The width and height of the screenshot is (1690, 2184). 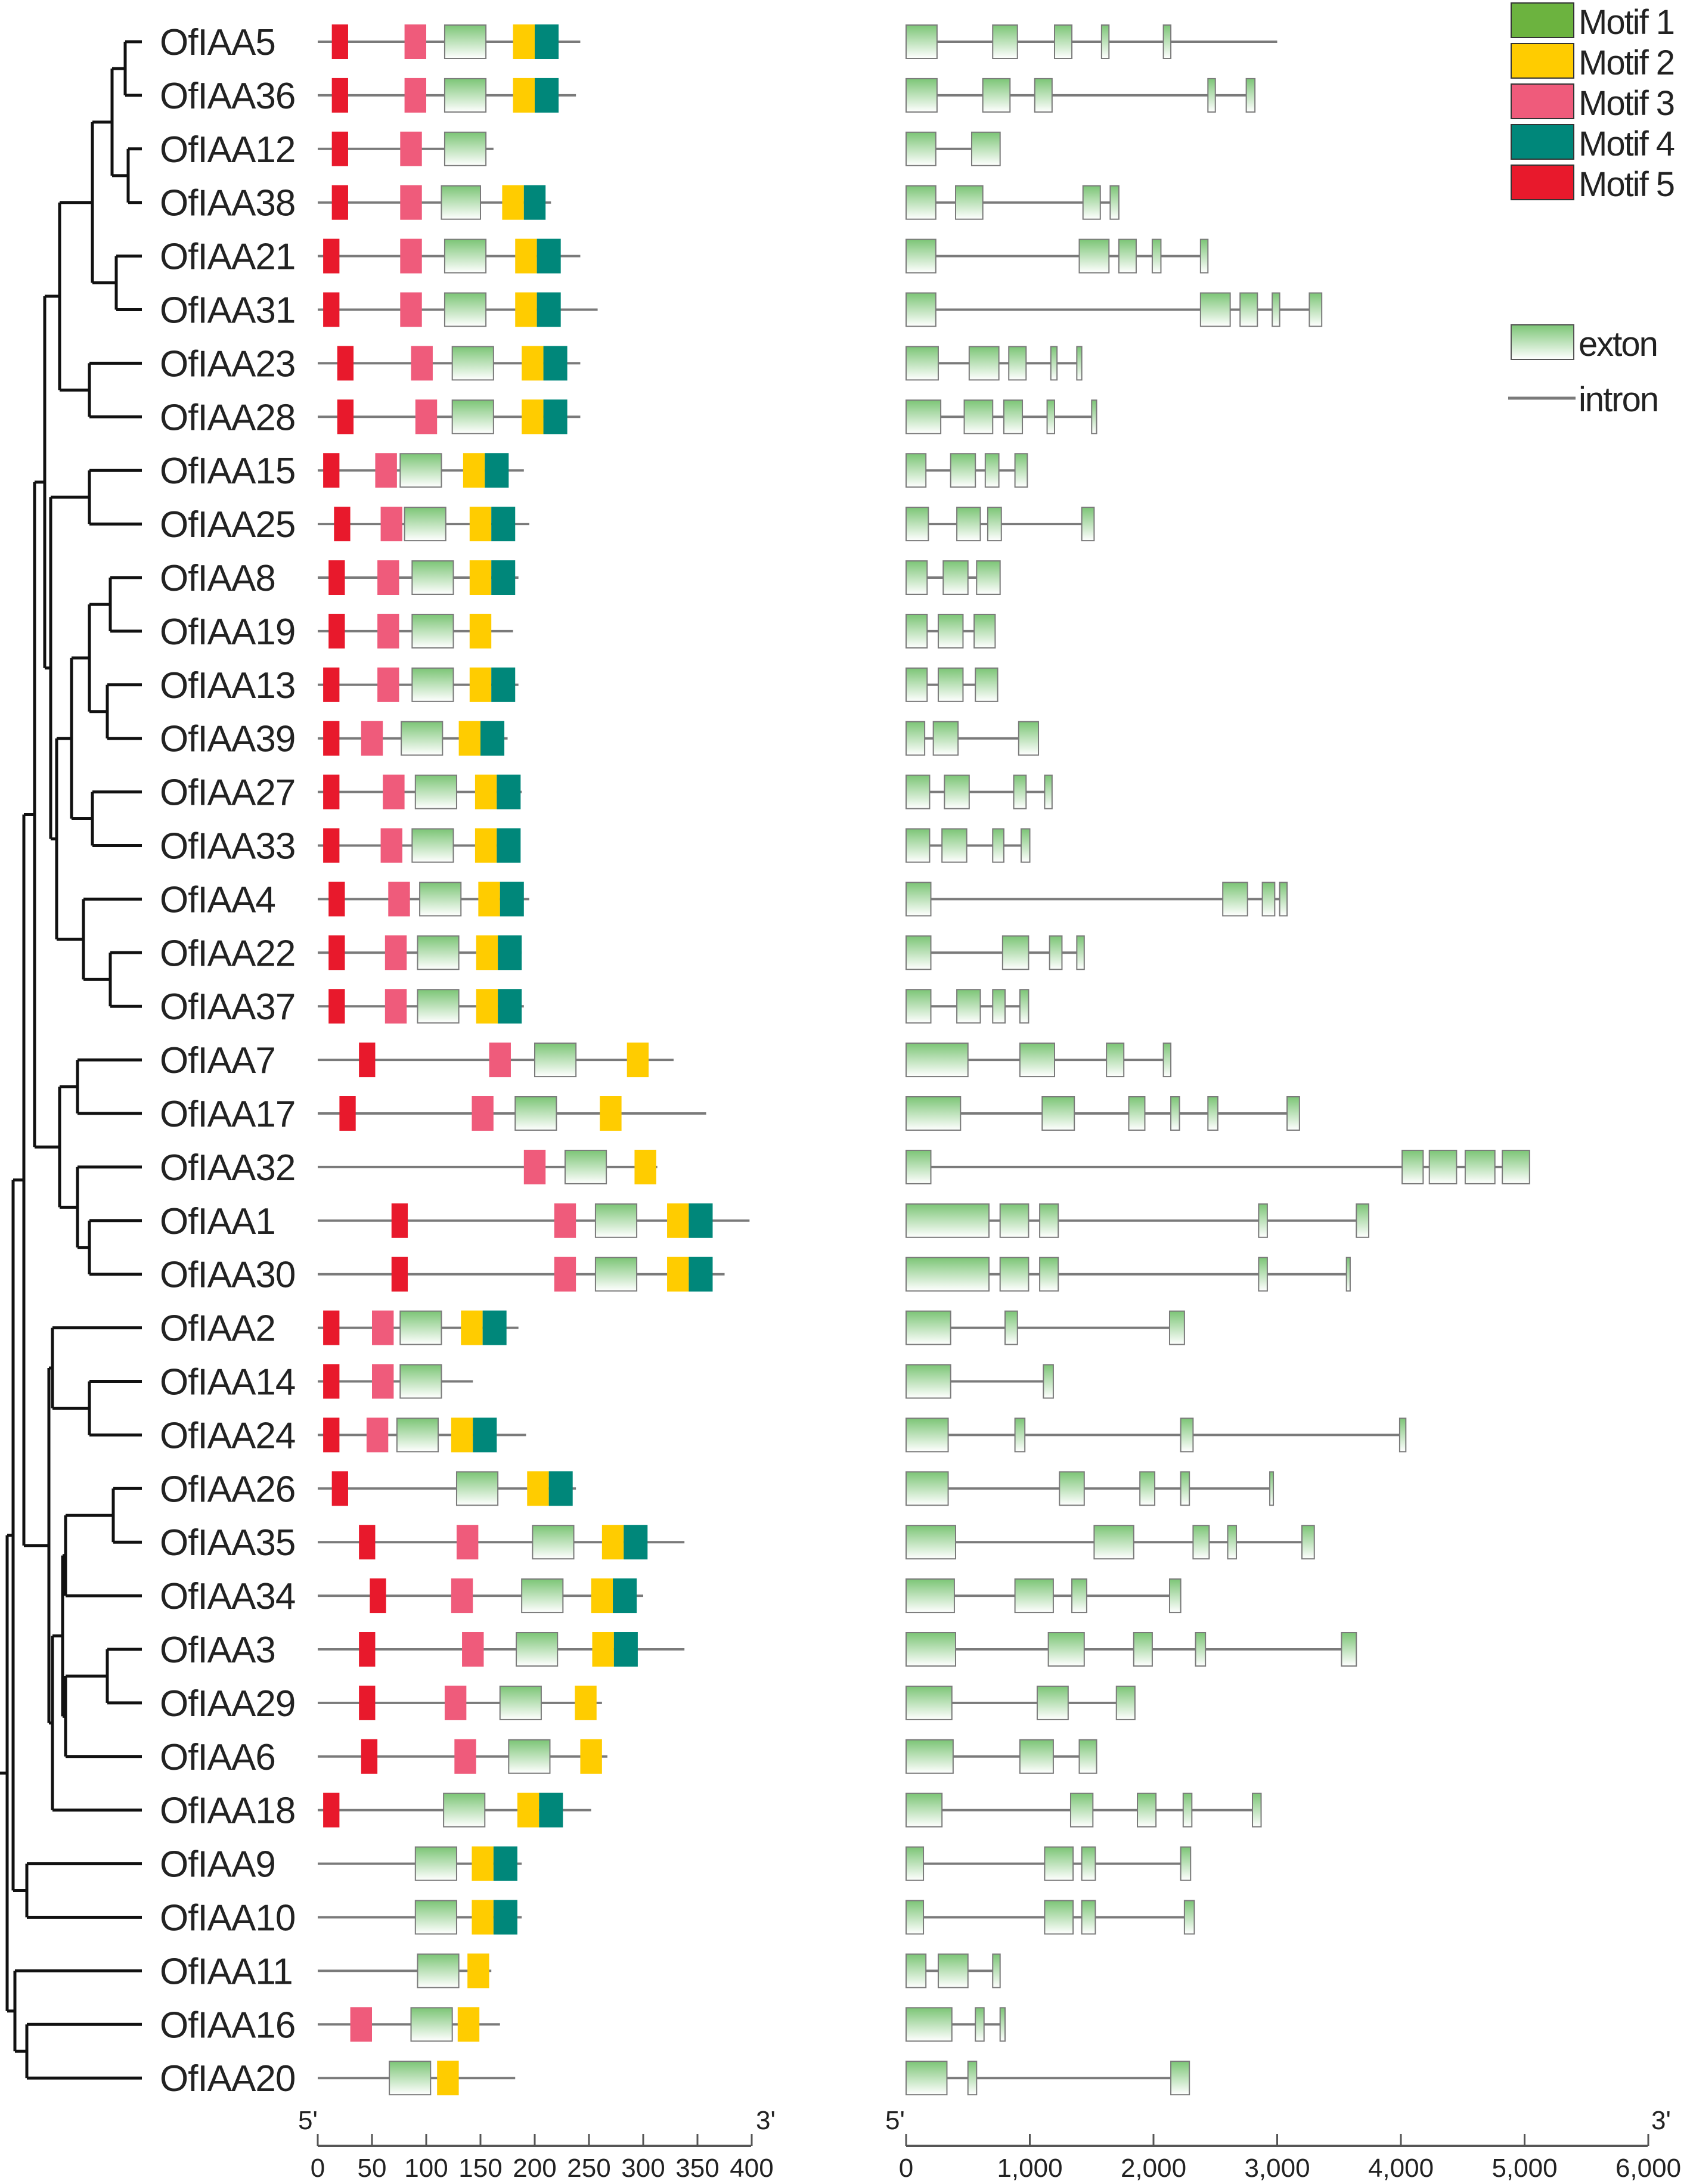 What do you see at coordinates (227, 1114) in the screenshot?
I see `gene-label: OfIAA17` at bounding box center [227, 1114].